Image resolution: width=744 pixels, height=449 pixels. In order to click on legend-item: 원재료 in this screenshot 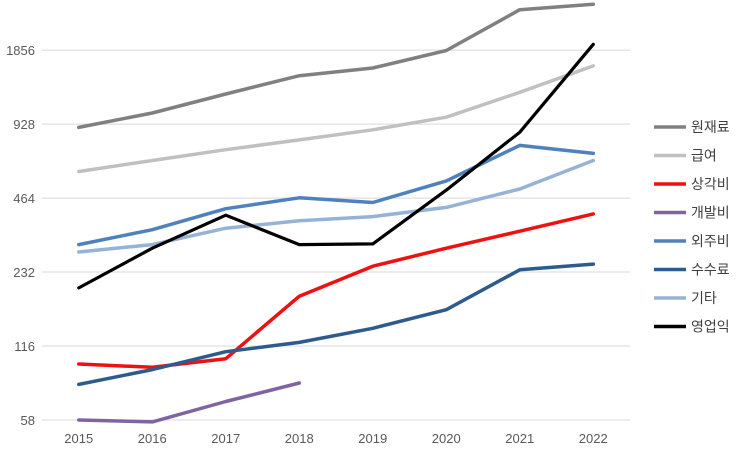, I will do `click(692, 128)`.